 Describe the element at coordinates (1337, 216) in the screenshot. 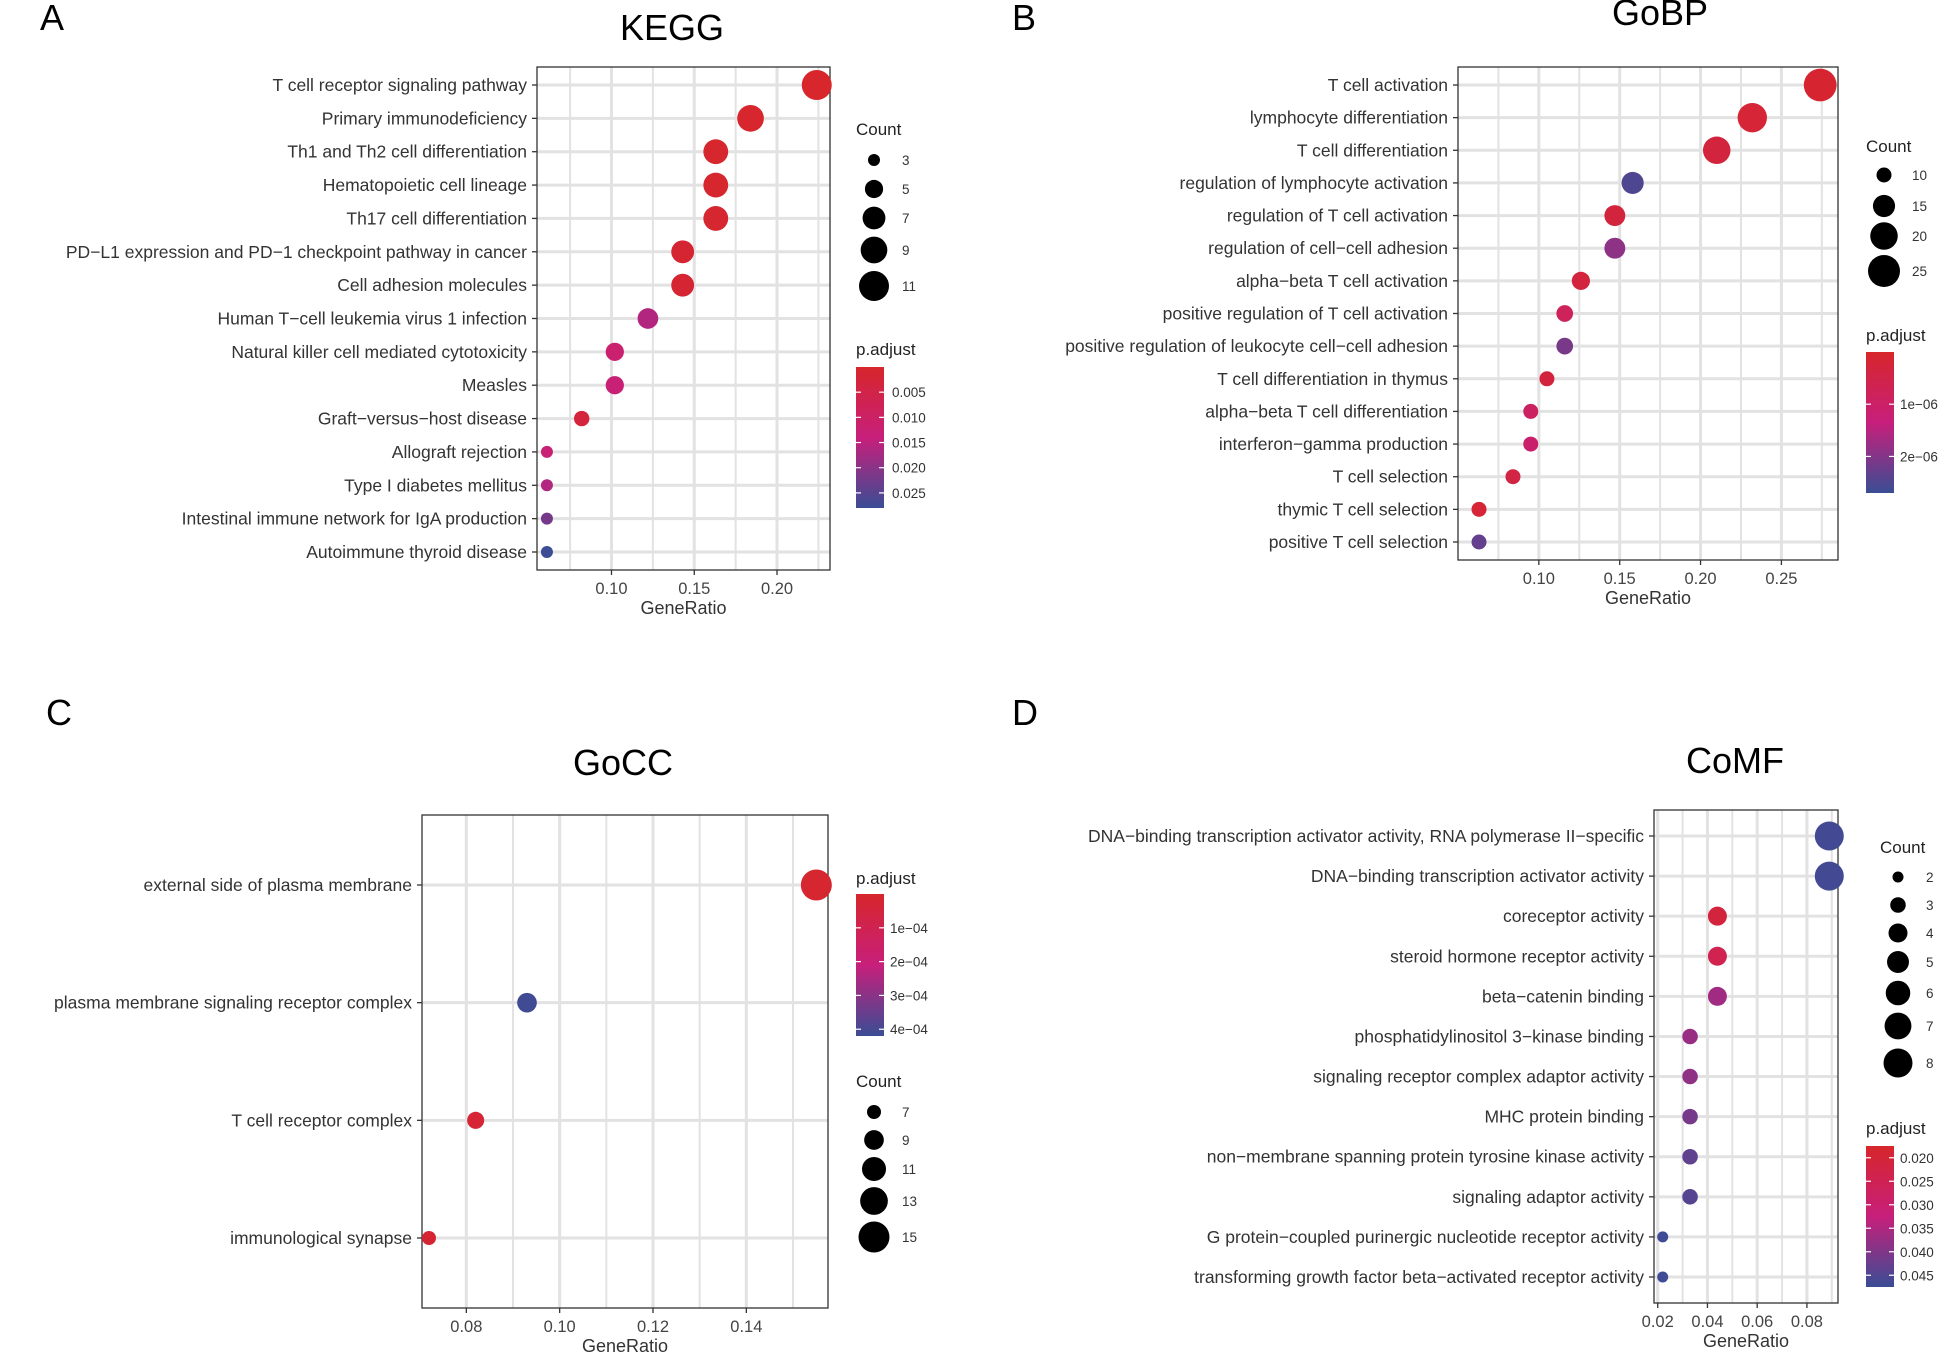

I see `category-label: regulation of T cell activation` at that location.